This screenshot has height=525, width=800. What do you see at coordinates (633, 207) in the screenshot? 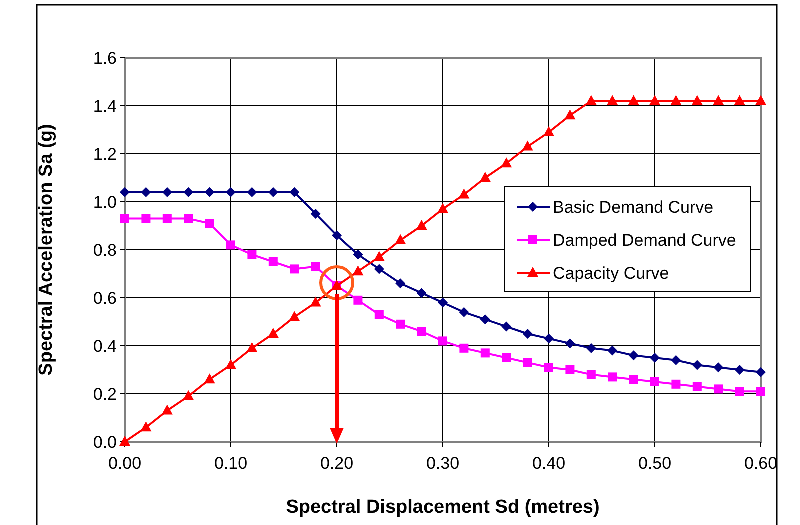
I see `legend-label: Basic Demand Curve` at bounding box center [633, 207].